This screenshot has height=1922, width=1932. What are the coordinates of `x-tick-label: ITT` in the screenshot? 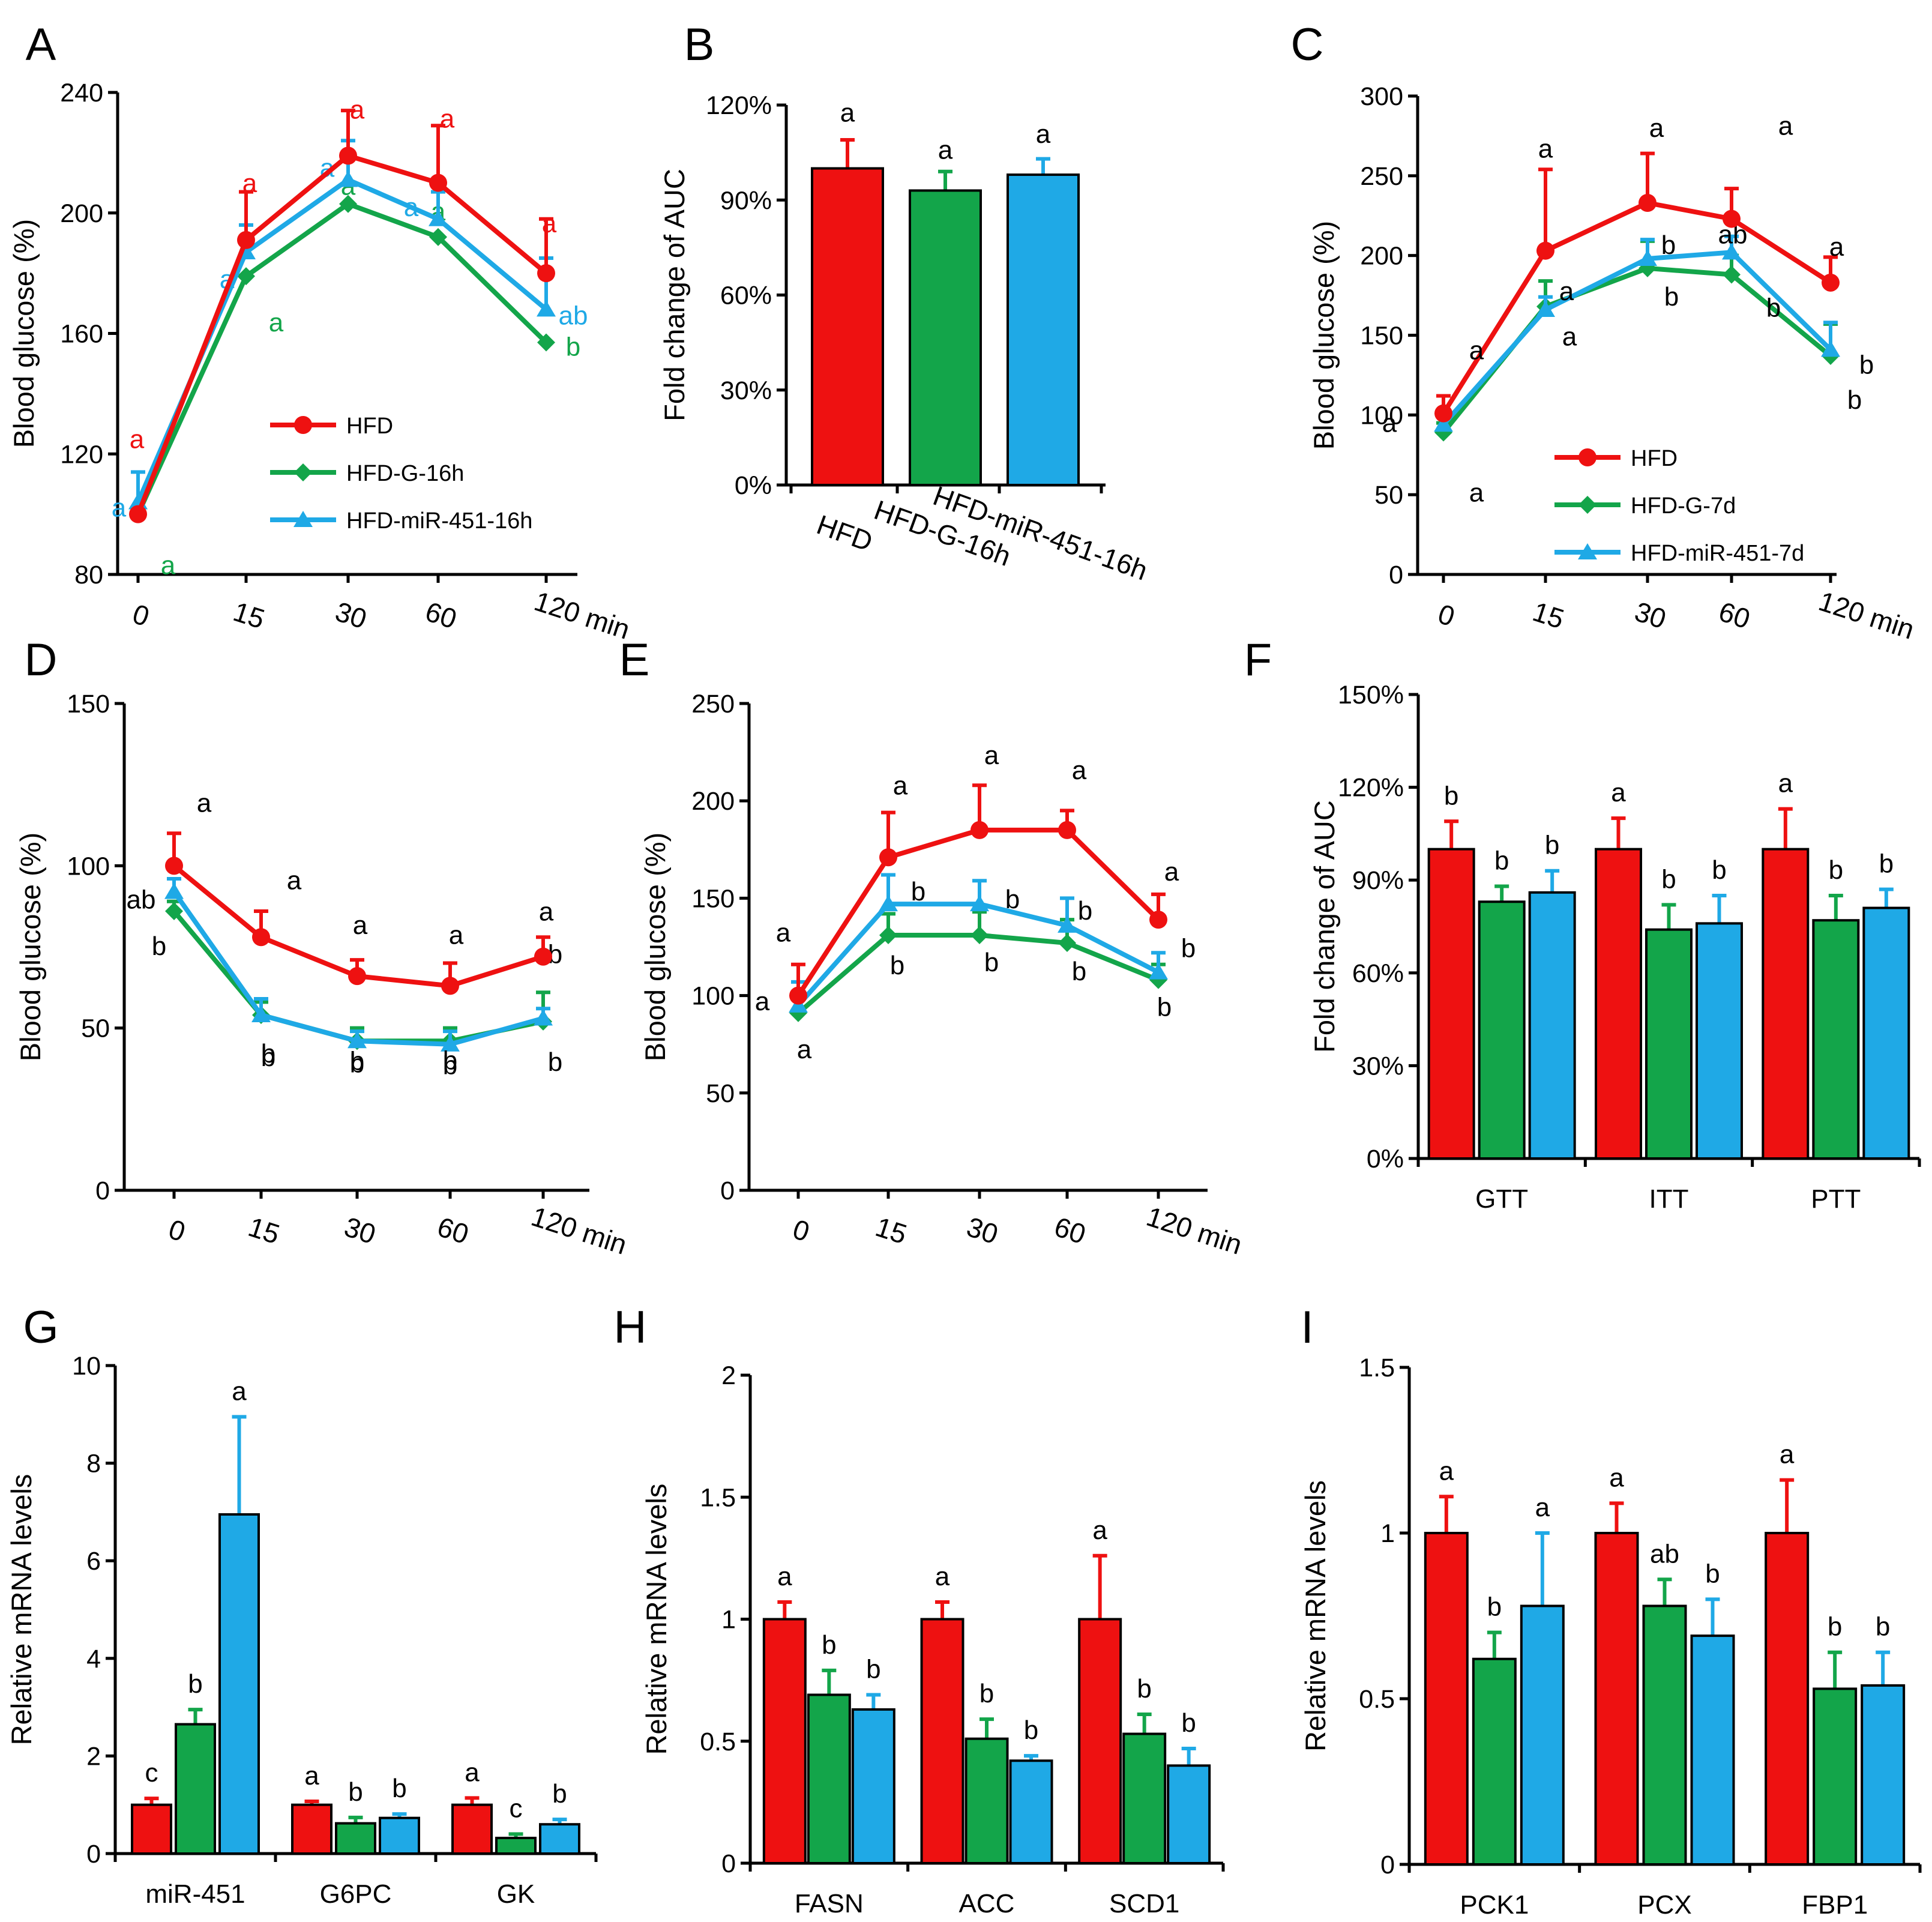 It's located at (1669, 1199).